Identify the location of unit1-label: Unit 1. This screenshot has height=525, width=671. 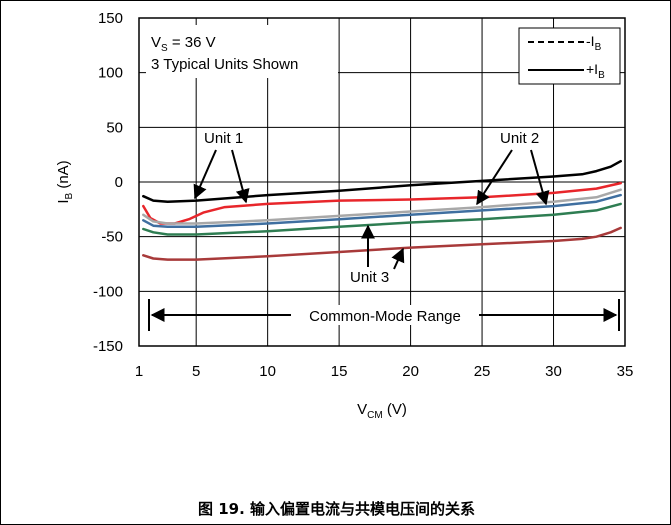
(223, 138).